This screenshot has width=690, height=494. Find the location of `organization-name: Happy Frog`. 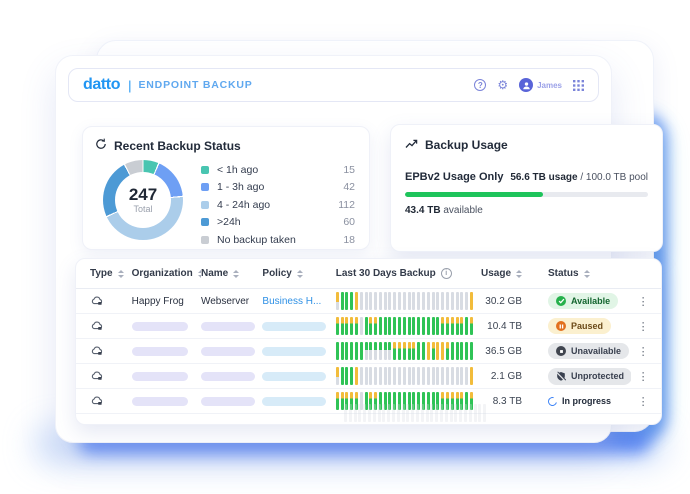

organization-name: Happy Frog is located at coordinates (157, 301).